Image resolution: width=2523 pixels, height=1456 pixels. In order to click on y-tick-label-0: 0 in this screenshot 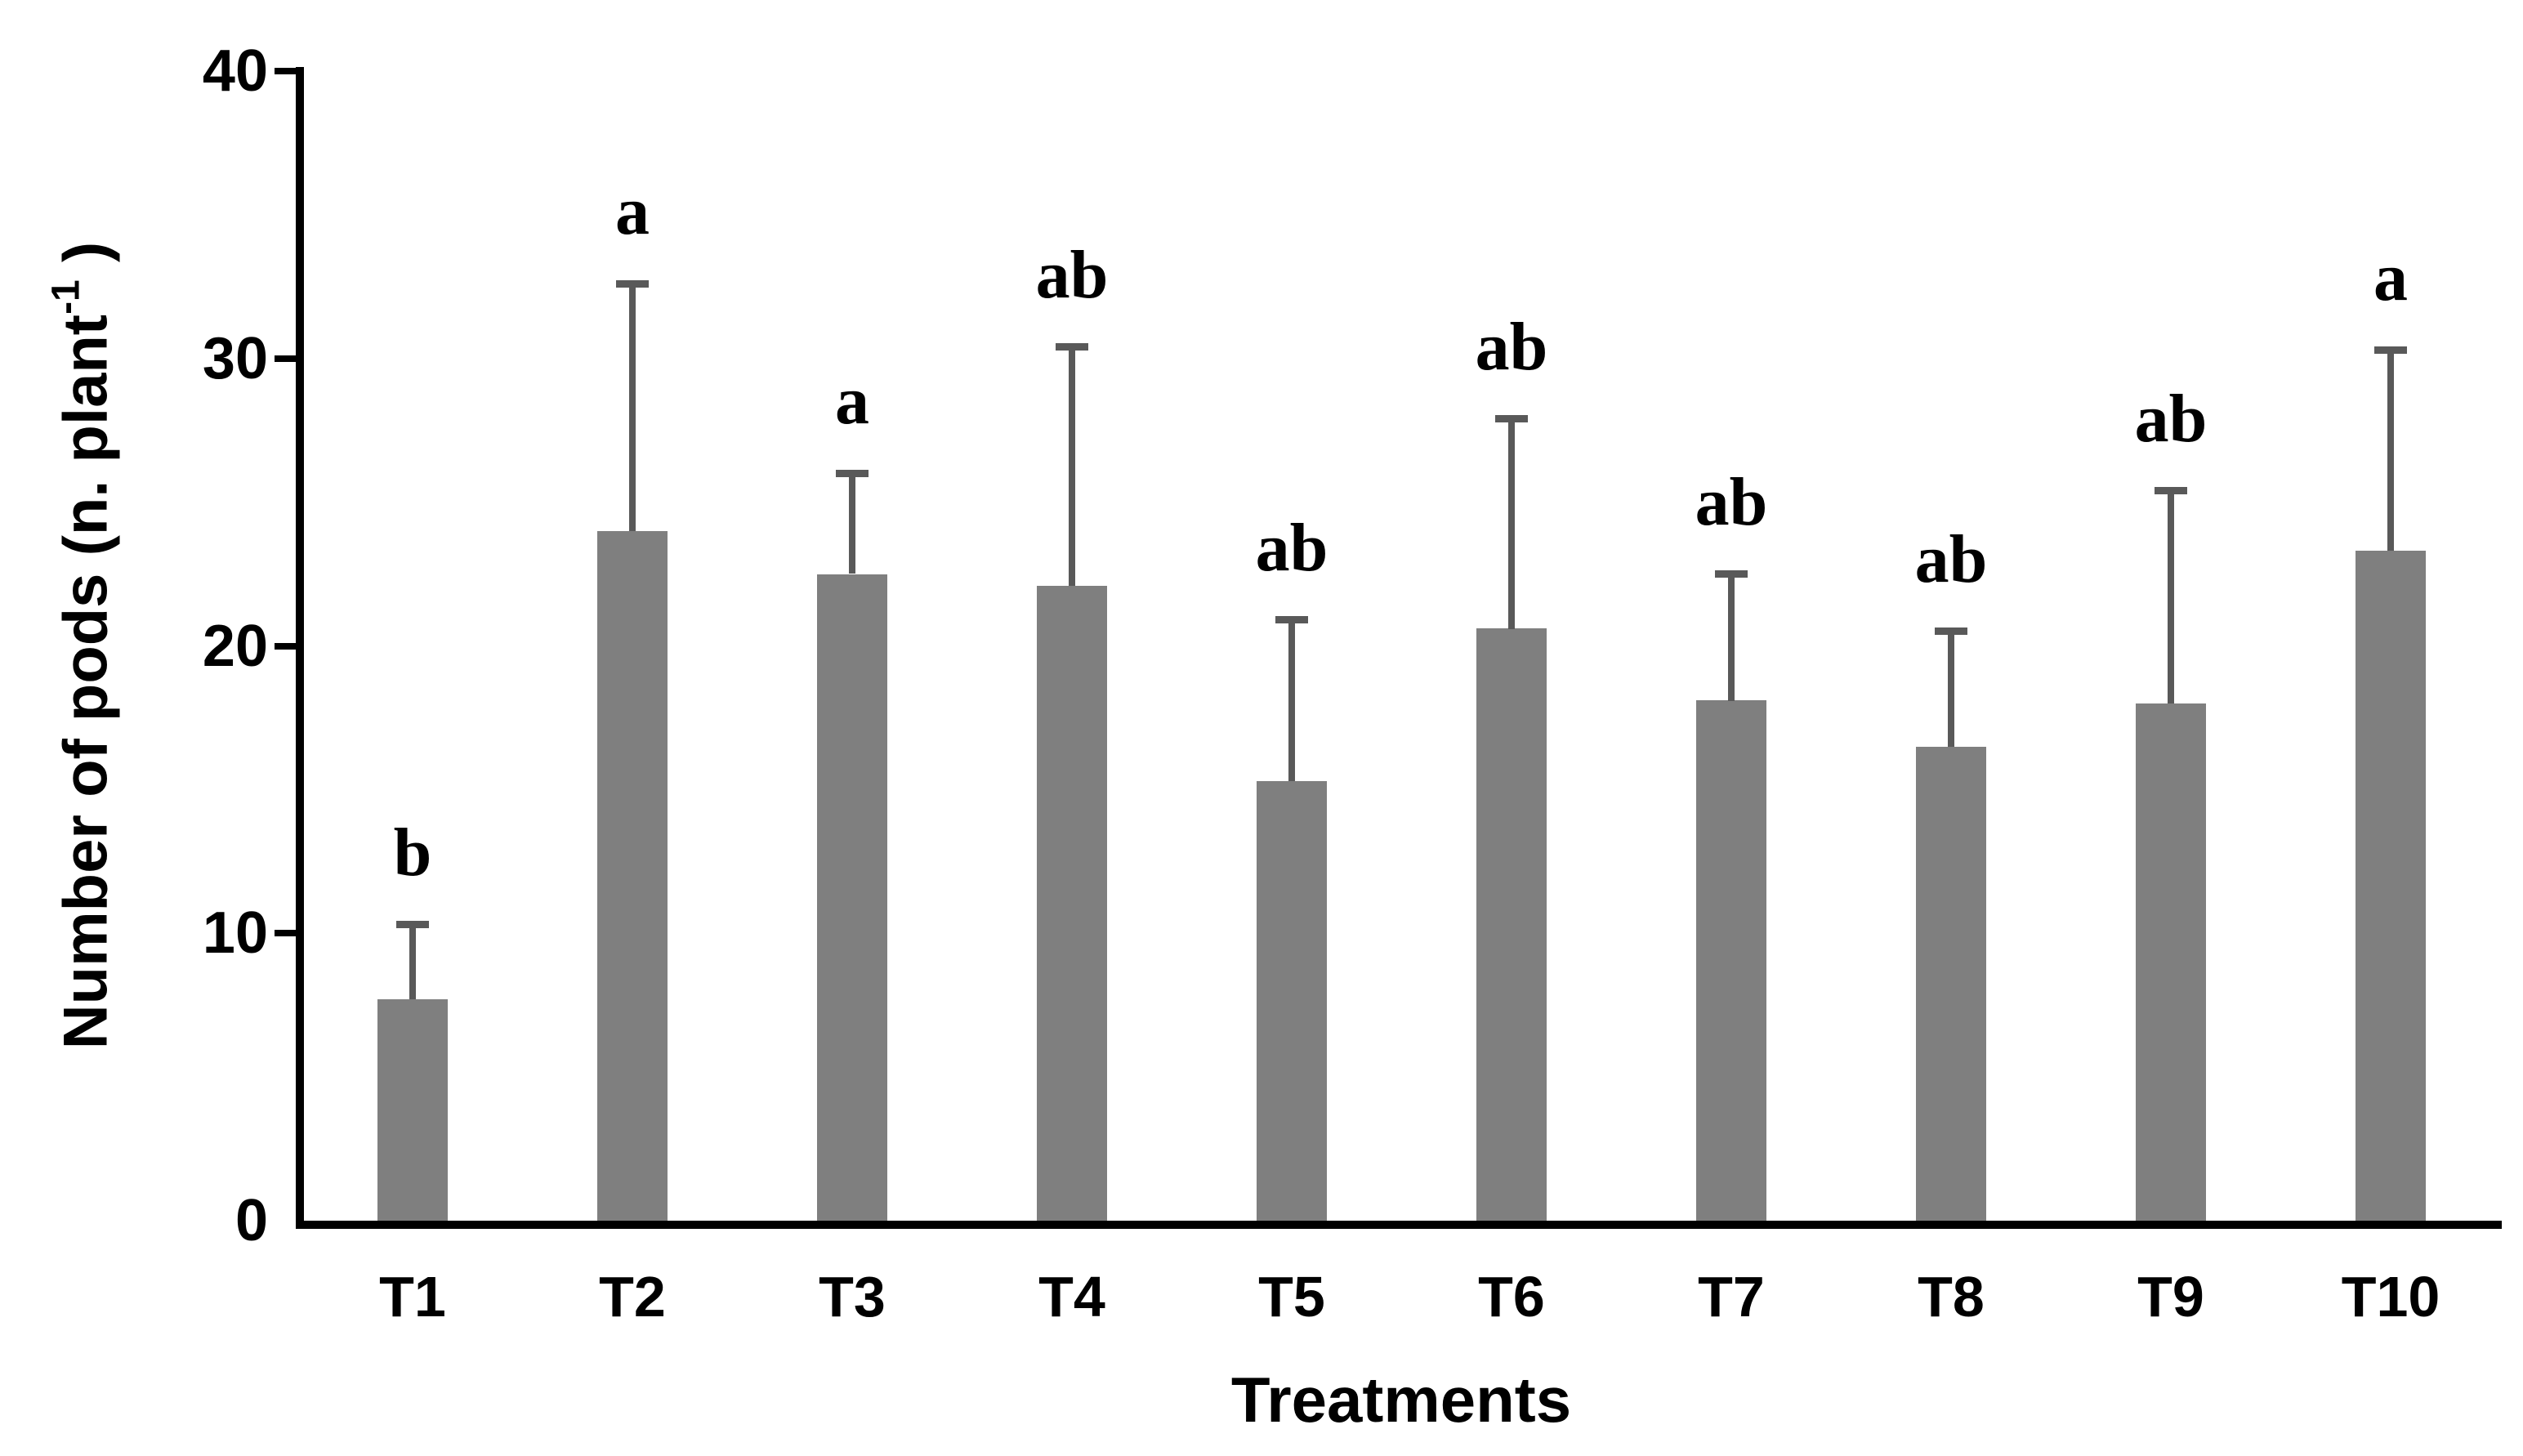, I will do `click(251, 1220)`.